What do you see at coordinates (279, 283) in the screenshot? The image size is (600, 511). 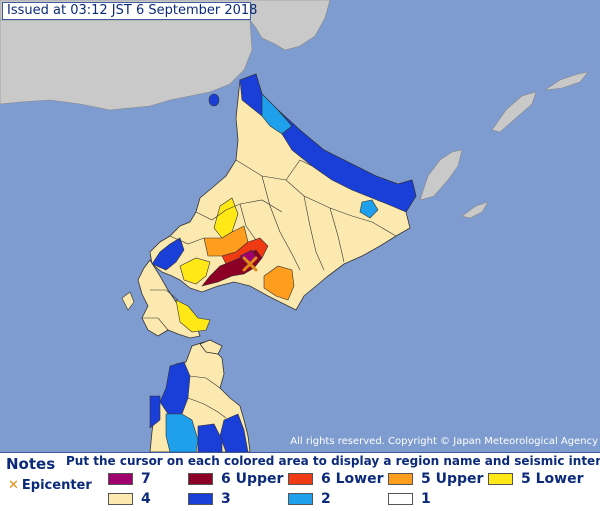 I see `region-intensity-5-upper` at bounding box center [279, 283].